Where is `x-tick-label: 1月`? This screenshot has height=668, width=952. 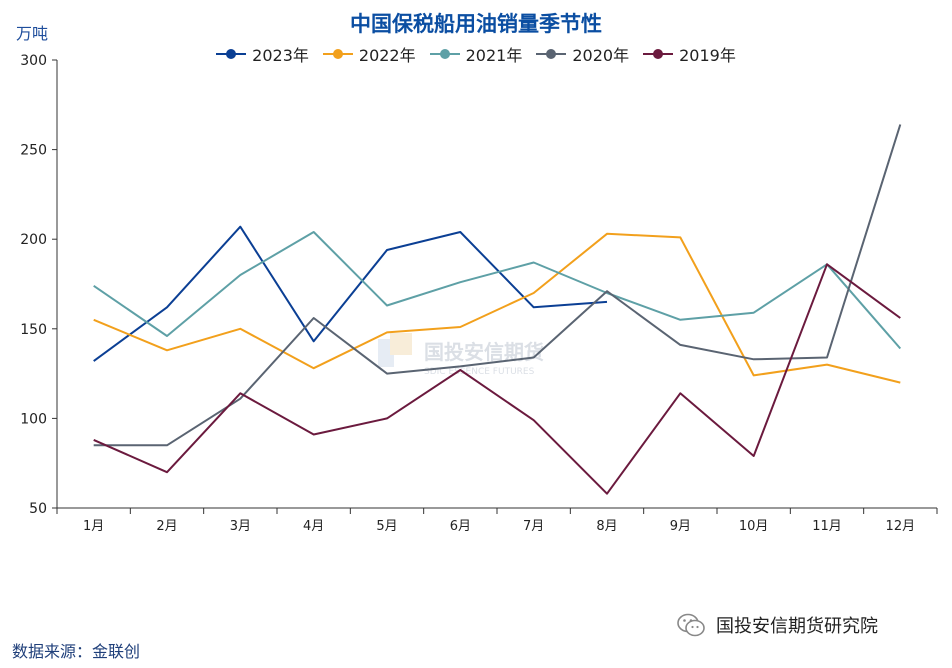
x-tick-label: 1月 is located at coordinates (93, 526).